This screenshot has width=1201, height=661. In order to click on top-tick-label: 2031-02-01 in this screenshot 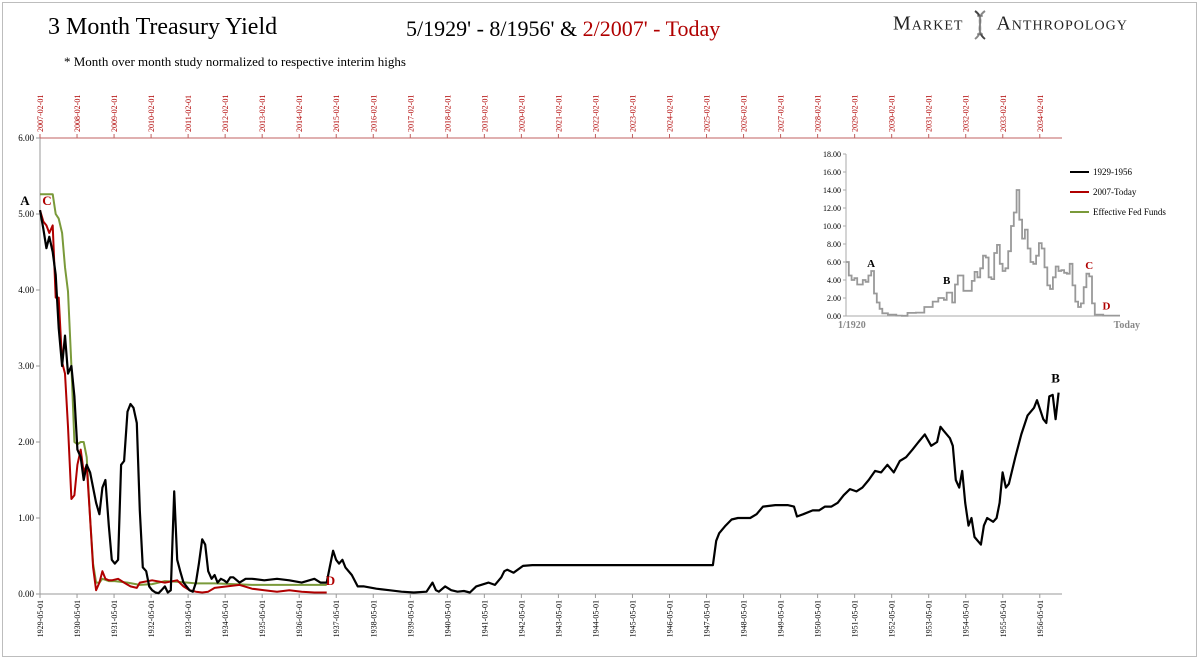, I will do `click(929, 113)`.